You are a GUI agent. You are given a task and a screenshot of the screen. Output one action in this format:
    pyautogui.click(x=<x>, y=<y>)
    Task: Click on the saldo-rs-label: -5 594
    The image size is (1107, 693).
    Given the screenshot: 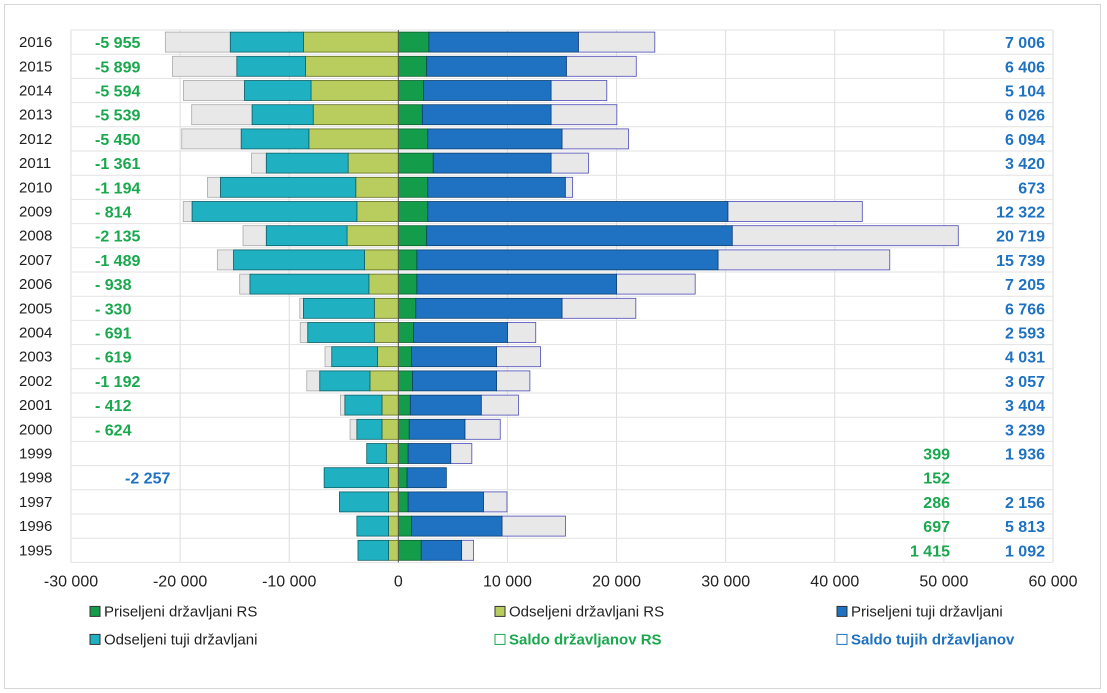 What is the action you would take?
    pyautogui.click(x=117, y=92)
    